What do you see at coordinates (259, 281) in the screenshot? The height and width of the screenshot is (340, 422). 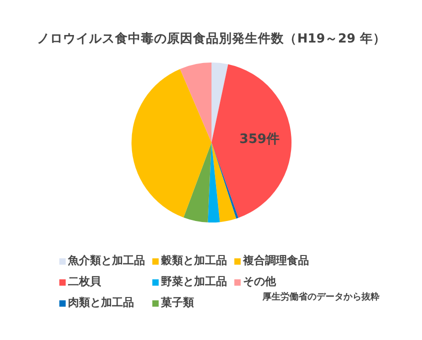 I see `legend-label: その他` at bounding box center [259, 281].